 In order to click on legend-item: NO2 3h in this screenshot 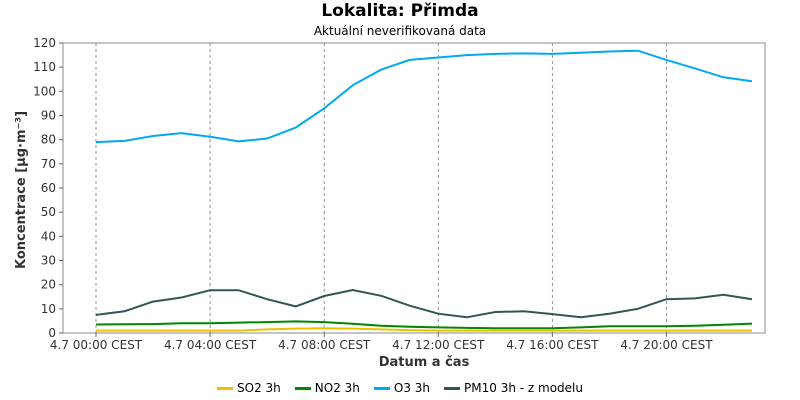, I will do `click(327, 388)`.